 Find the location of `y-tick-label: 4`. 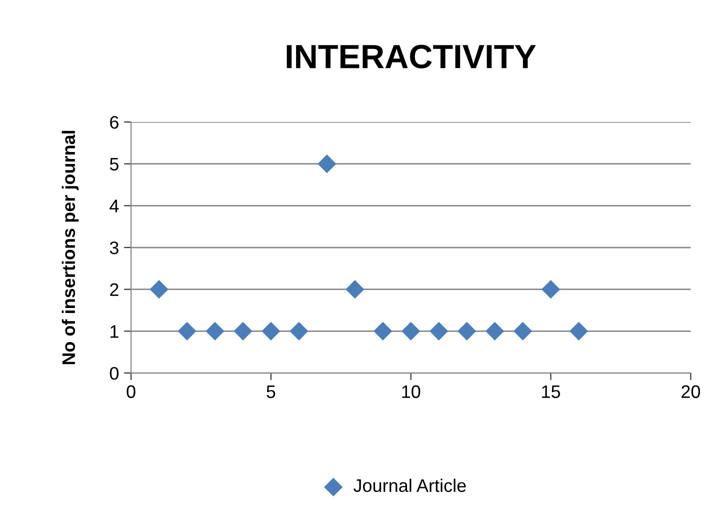

y-tick-label: 4 is located at coordinates (114, 206).